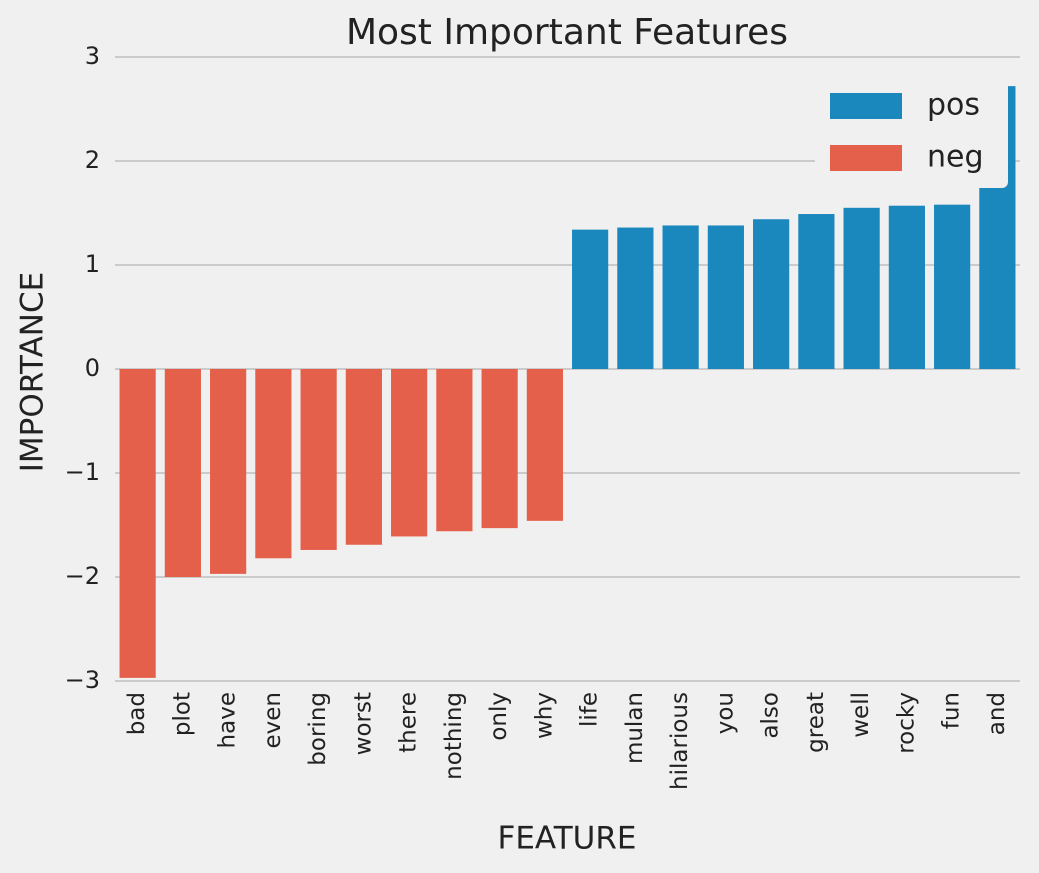  I want to click on y-tick-label: 3, so click(92, 56).